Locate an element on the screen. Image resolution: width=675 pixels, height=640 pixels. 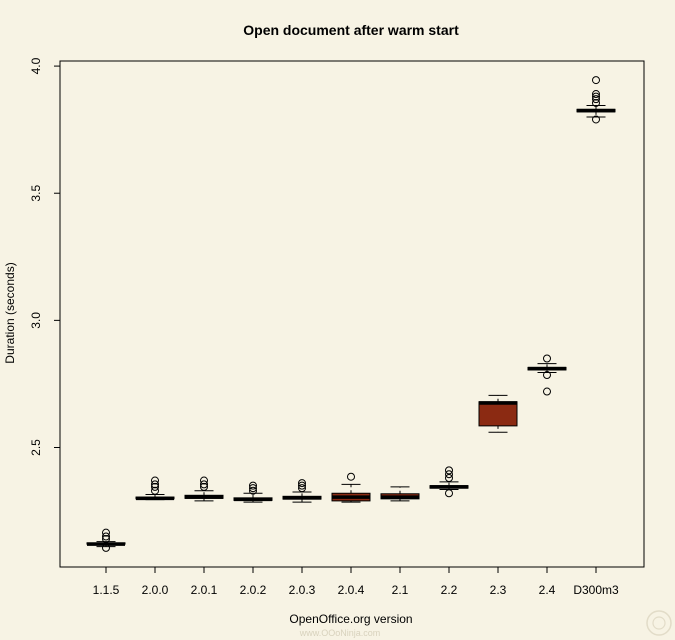
y-tick-label: 4.0 is located at coordinates (36, 65).